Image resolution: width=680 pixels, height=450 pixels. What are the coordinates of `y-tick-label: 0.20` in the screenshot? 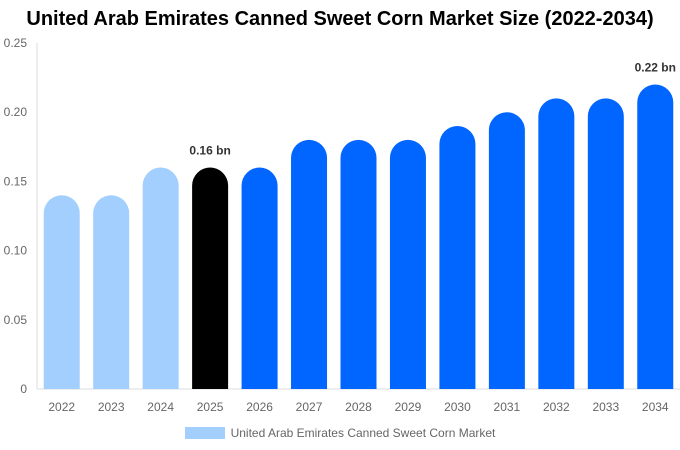 It's located at (16, 112).